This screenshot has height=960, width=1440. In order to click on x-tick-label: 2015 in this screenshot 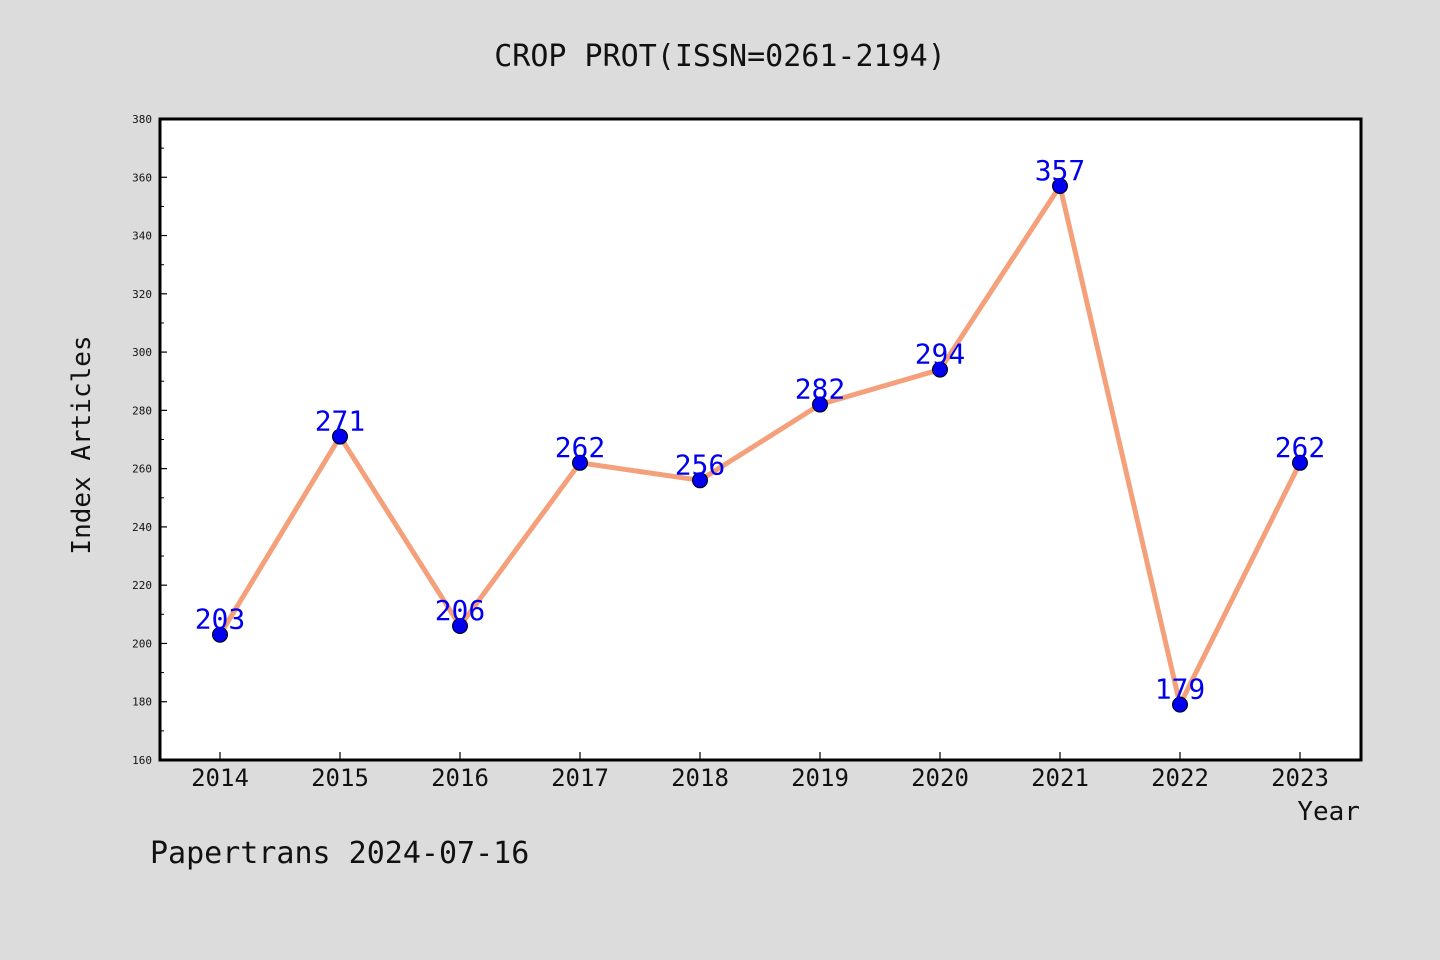, I will do `click(340, 778)`.